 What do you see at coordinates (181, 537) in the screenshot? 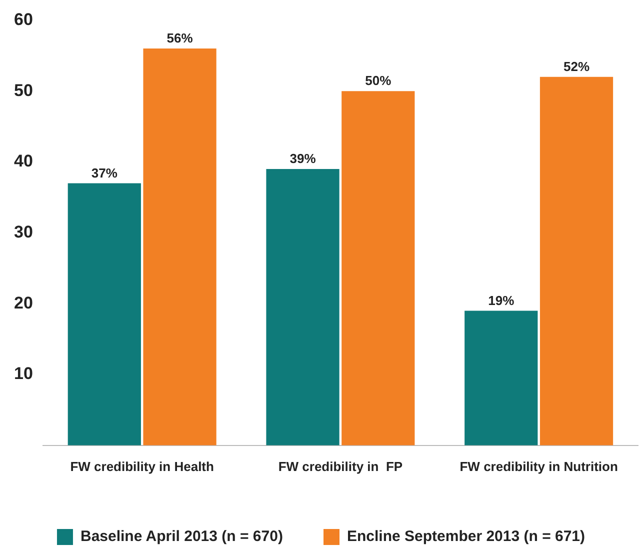
I see `legend-label: Baseline April 2013 (n = 670)` at bounding box center [181, 537].